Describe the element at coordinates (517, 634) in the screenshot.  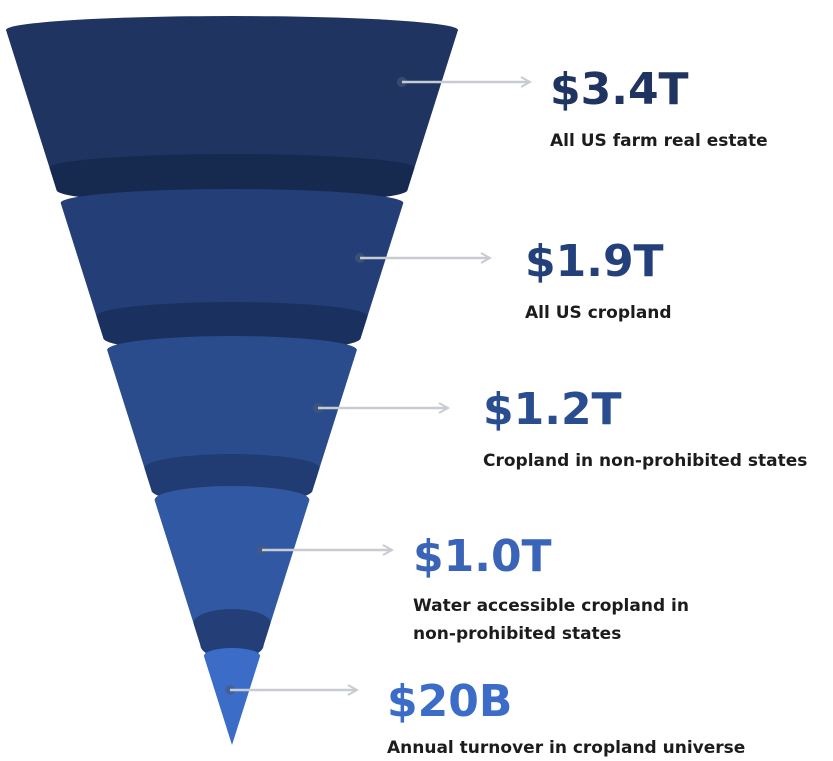
I see `stage-label: non-prohibited states` at that location.